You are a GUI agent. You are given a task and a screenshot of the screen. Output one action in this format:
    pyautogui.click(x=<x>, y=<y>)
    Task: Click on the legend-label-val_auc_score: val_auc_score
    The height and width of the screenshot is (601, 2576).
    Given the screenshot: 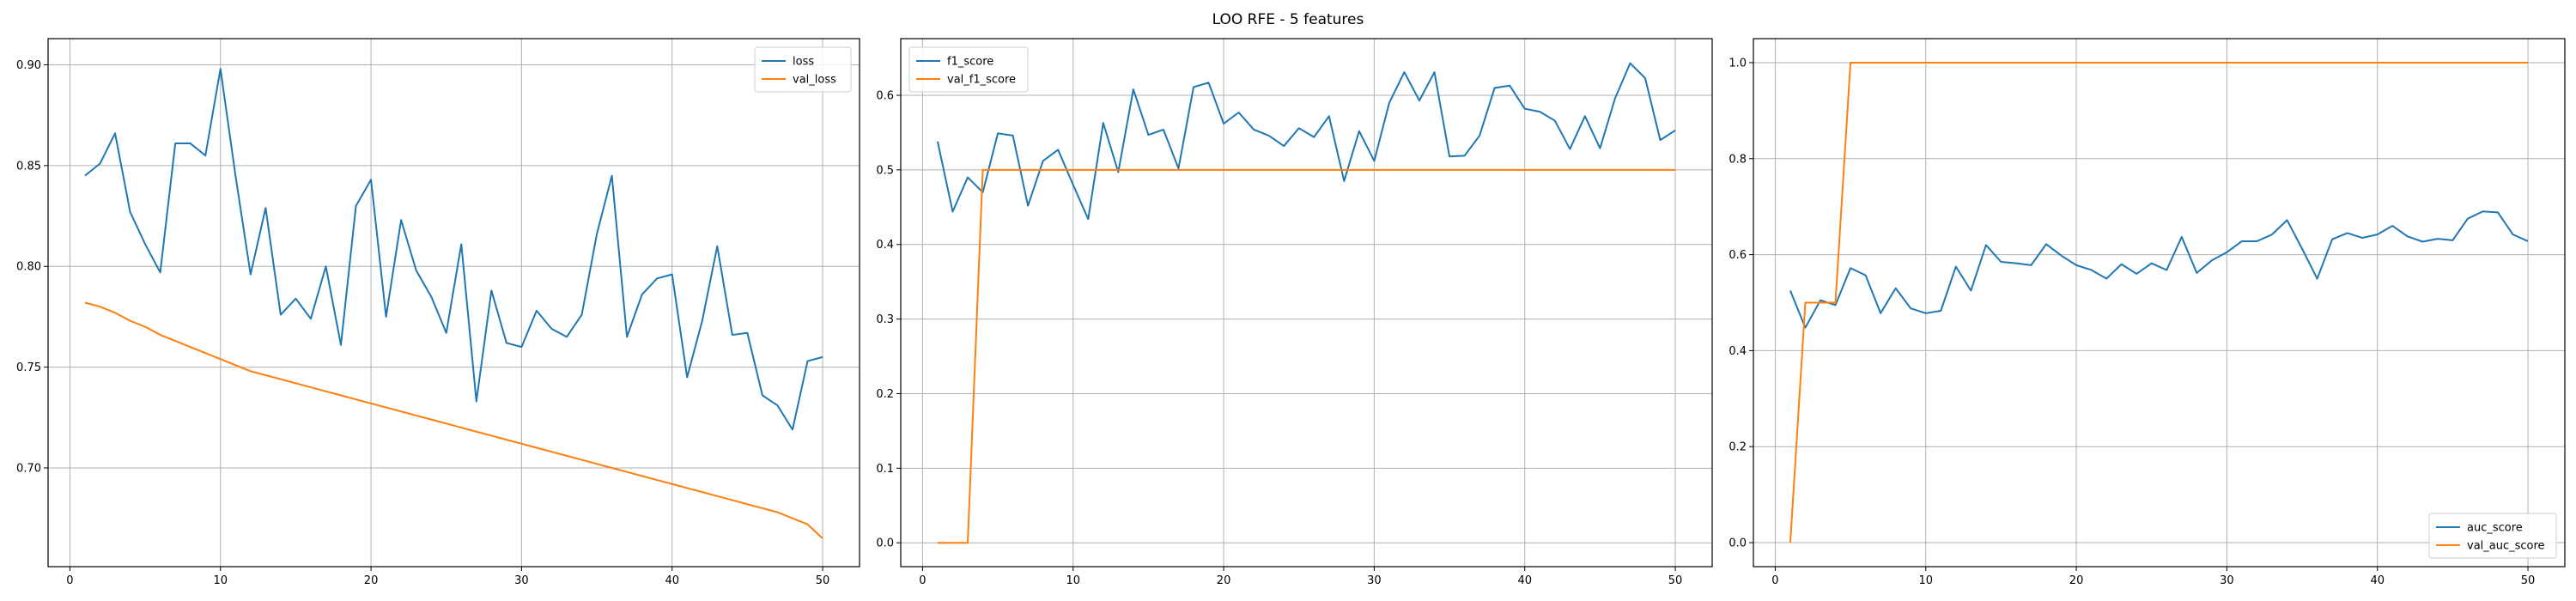 What is the action you would take?
    pyautogui.click(x=2506, y=546)
    